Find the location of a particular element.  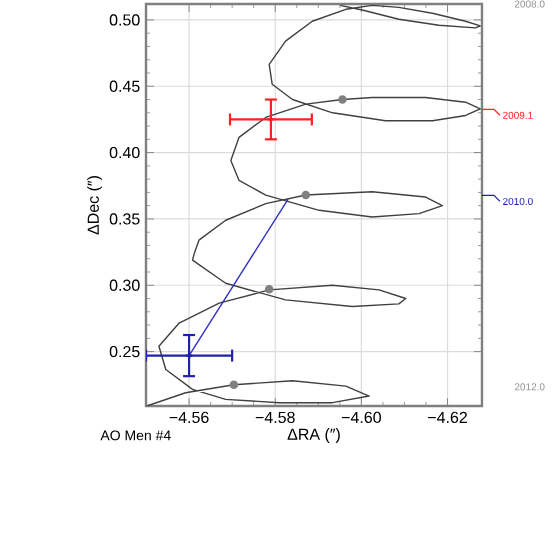

y-tick-label: 0.50 is located at coordinates (124, 20).